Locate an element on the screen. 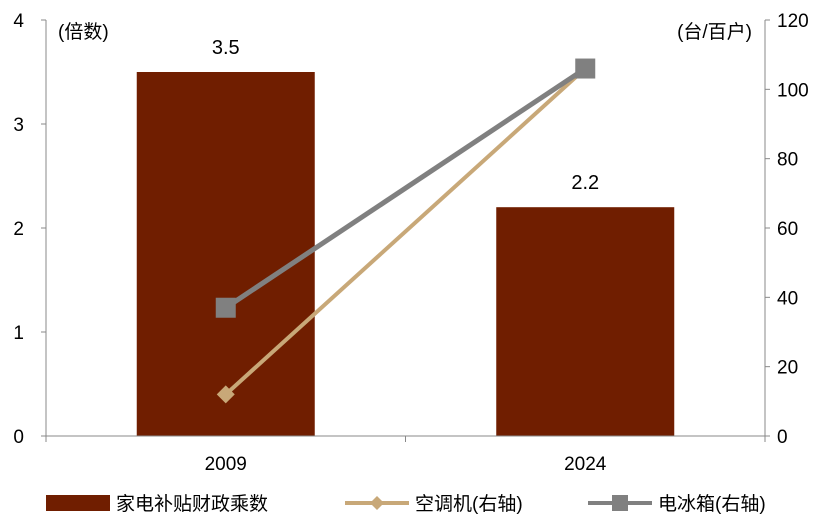 This screenshot has height=531, width=828. legend-label: 家电补贴财政乘数 is located at coordinates (192, 504).